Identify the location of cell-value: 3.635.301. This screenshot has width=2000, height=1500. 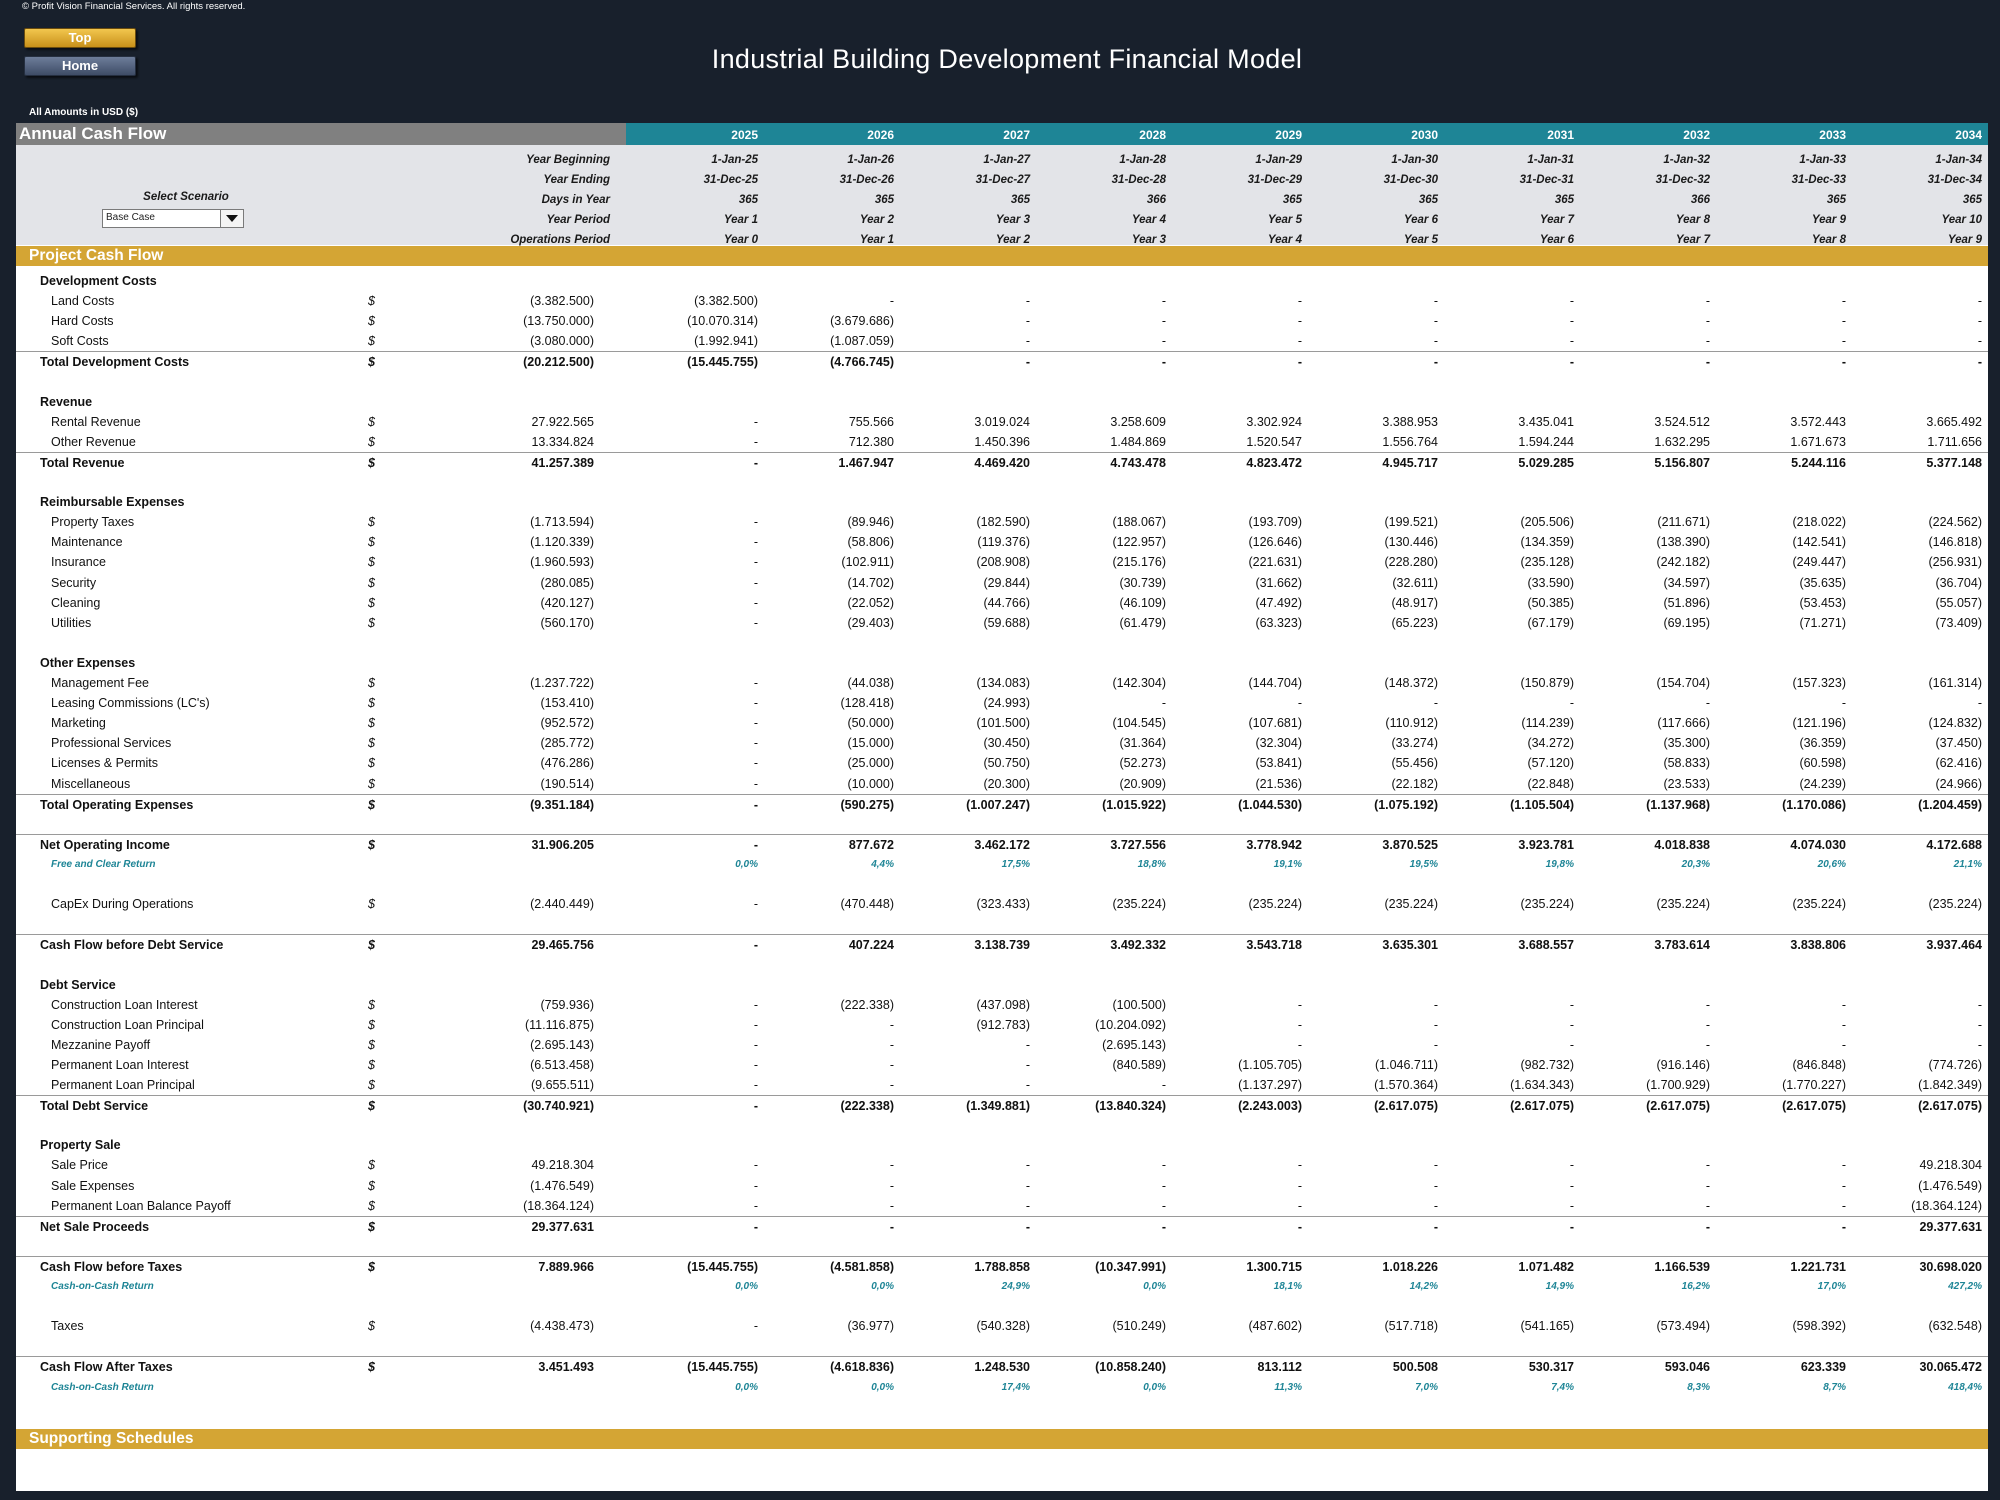
(1410, 945).